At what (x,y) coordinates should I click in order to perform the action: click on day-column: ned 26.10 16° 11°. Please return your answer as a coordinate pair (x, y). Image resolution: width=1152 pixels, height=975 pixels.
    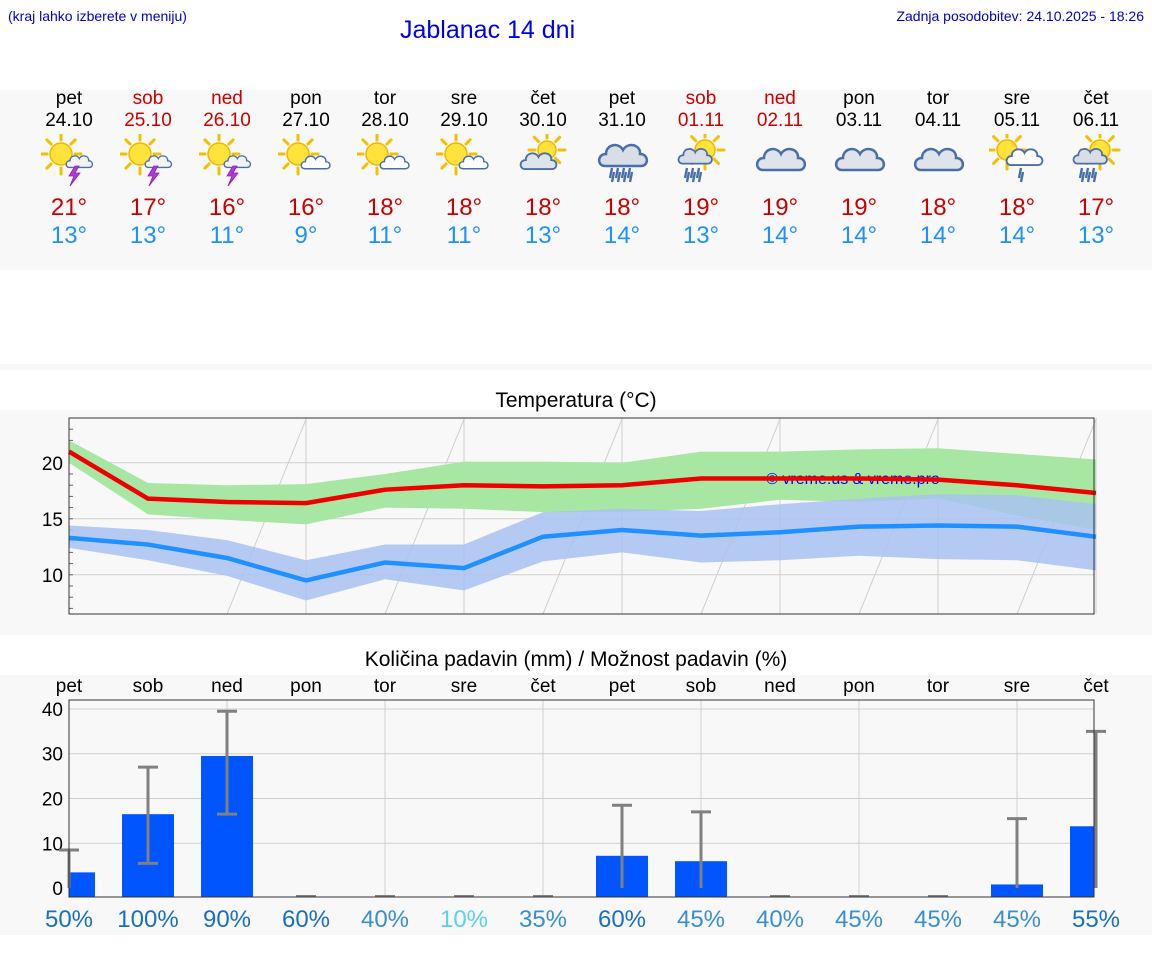
    Looking at the image, I should click on (227, 169).